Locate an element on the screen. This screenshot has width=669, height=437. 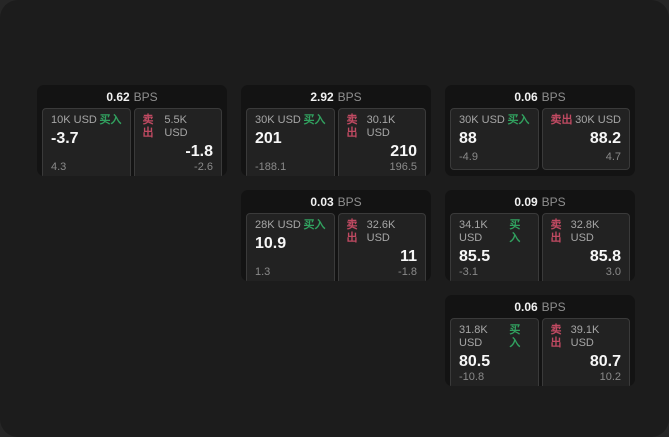
buy-amount: 10K USD is located at coordinates (74, 120).